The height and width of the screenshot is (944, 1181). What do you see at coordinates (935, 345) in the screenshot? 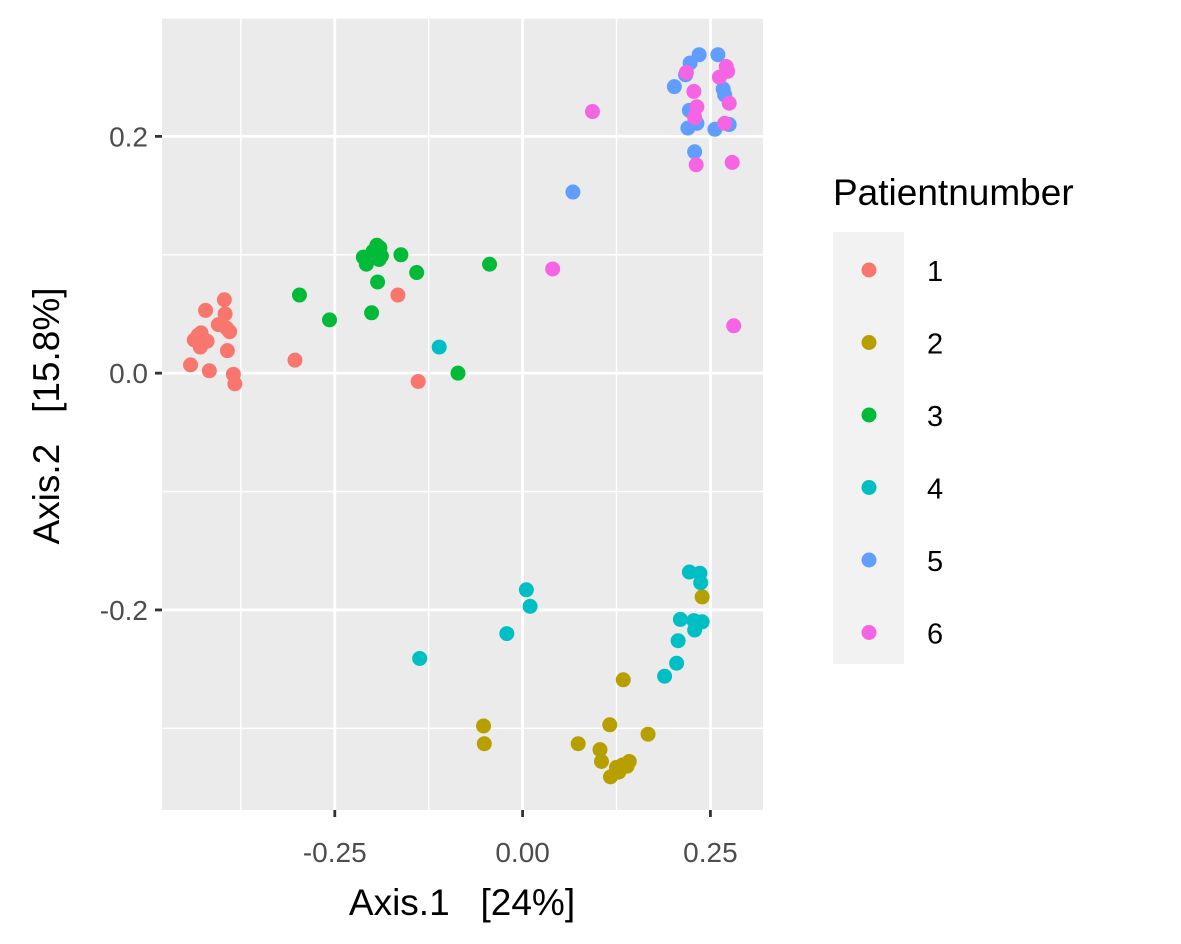
I see `legend-label: 2` at bounding box center [935, 345].